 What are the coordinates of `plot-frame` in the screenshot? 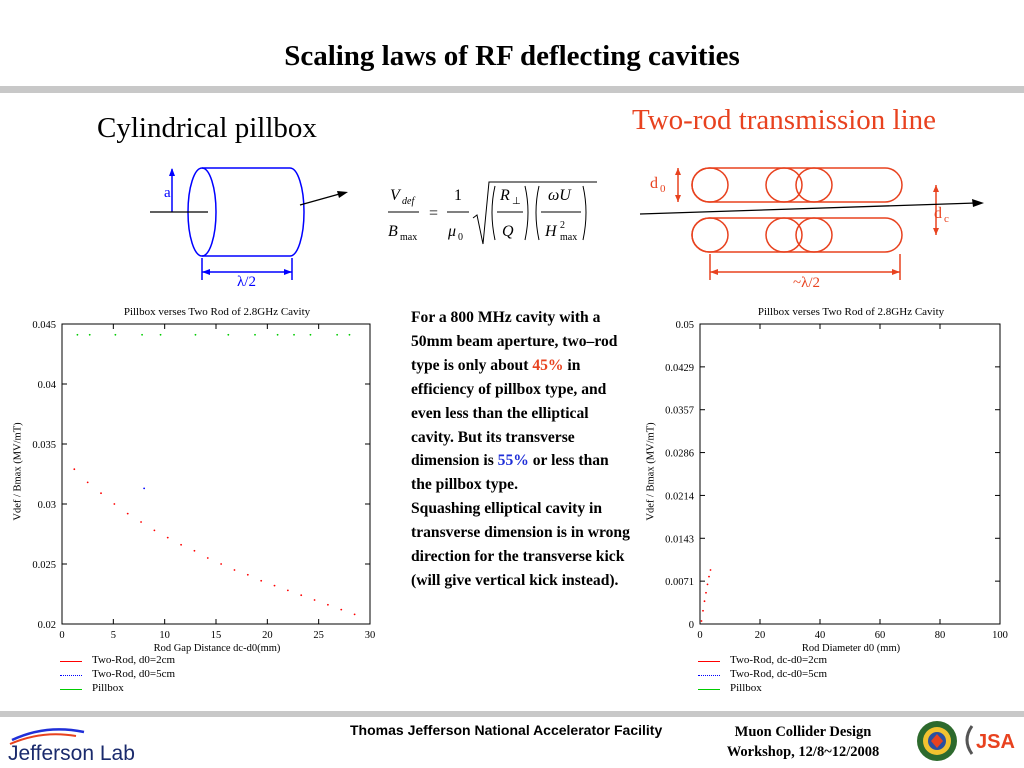 It's located at (850, 474).